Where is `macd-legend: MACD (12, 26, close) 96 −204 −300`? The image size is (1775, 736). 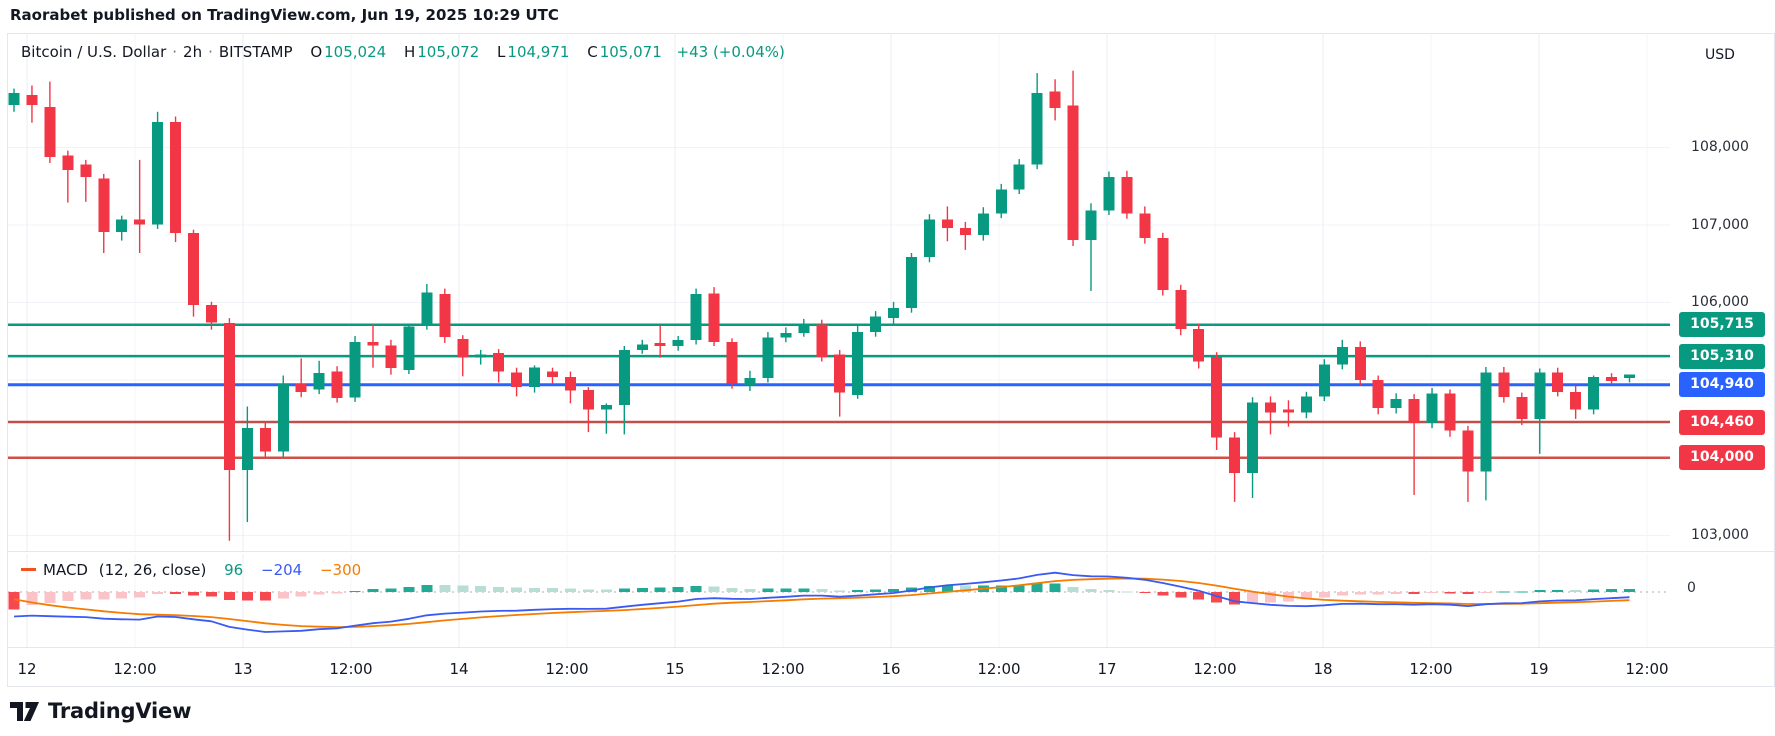 macd-legend: MACD (12, 26, close) 96 −204 −300 is located at coordinates (191, 570).